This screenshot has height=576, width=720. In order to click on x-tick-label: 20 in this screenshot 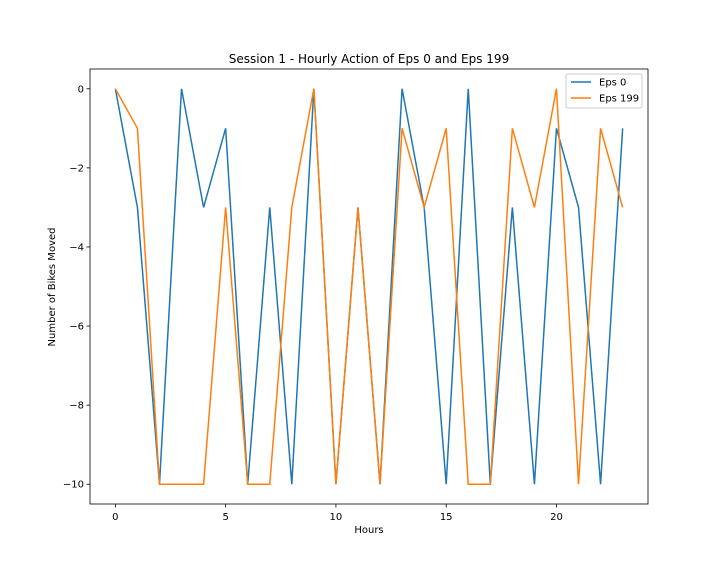, I will do `click(556, 517)`.